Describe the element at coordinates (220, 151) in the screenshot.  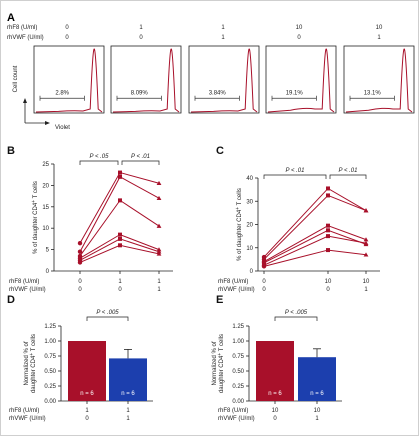
I see `panel-letter: C` at that location.